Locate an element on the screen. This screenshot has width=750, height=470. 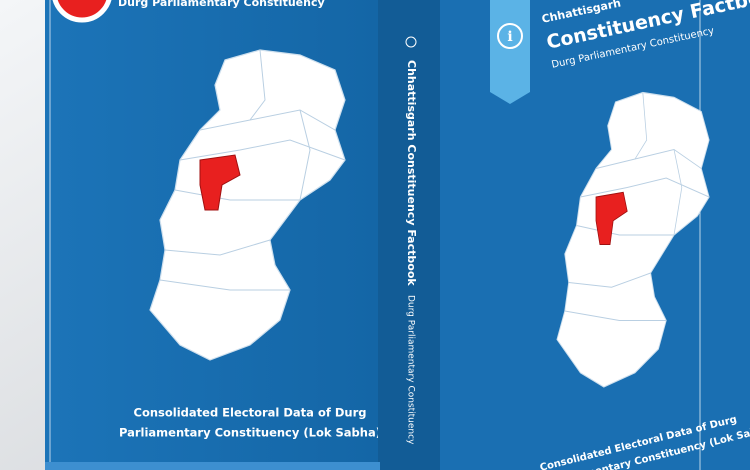
front-description: Consolidated Electoral Data of Durg is located at coordinates (250, 413).